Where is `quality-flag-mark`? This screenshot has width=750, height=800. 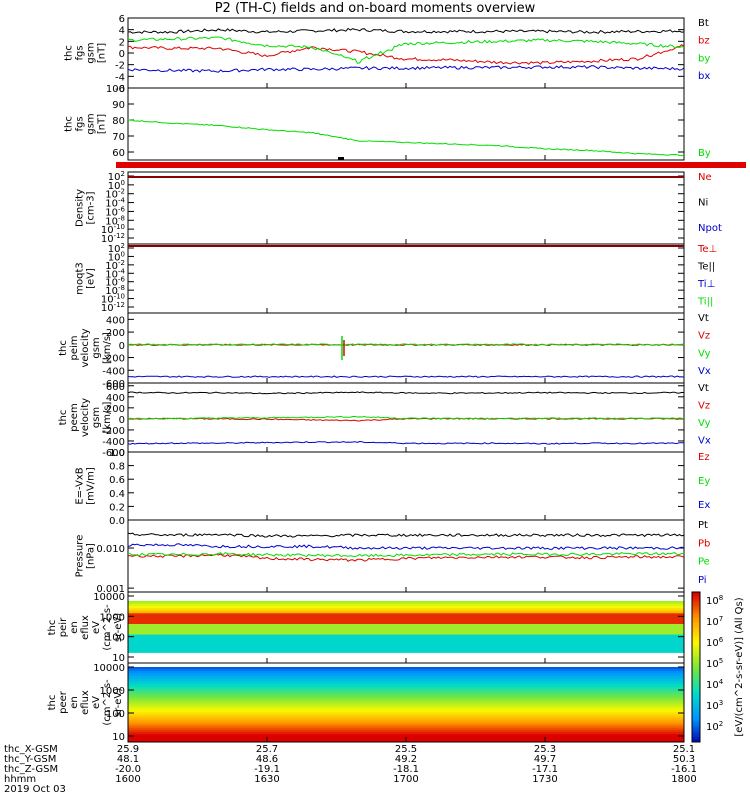 quality-flag-mark is located at coordinates (341, 158).